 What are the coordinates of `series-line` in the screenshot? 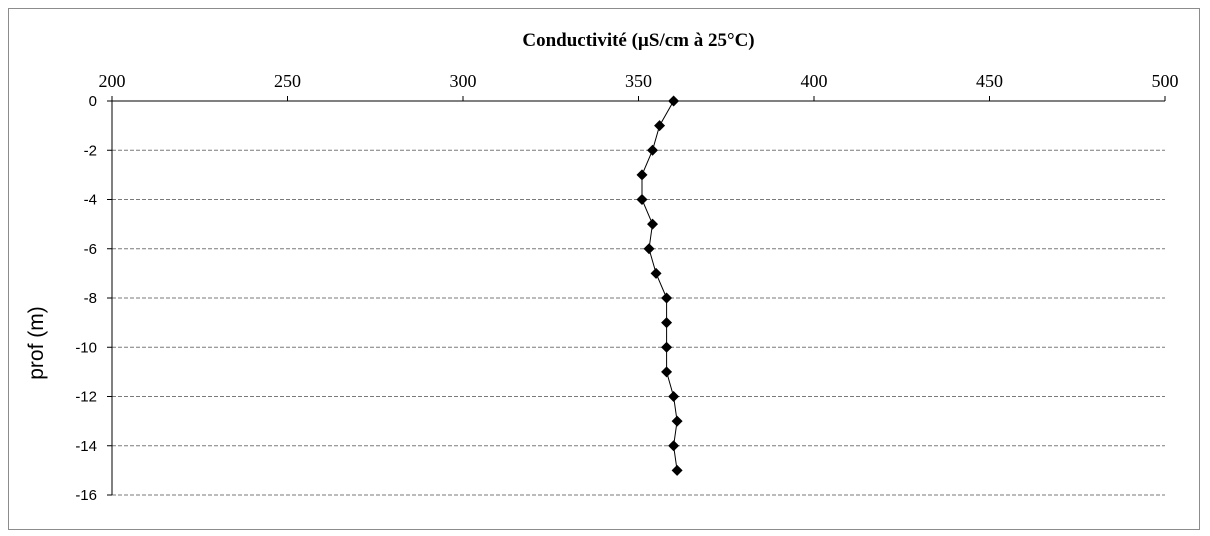 It's located at (659, 285).